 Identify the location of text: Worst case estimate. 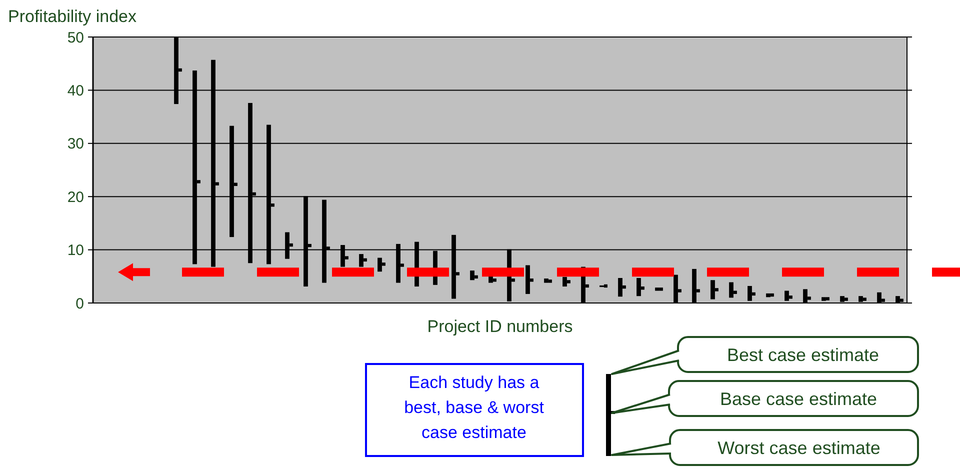
(799, 448).